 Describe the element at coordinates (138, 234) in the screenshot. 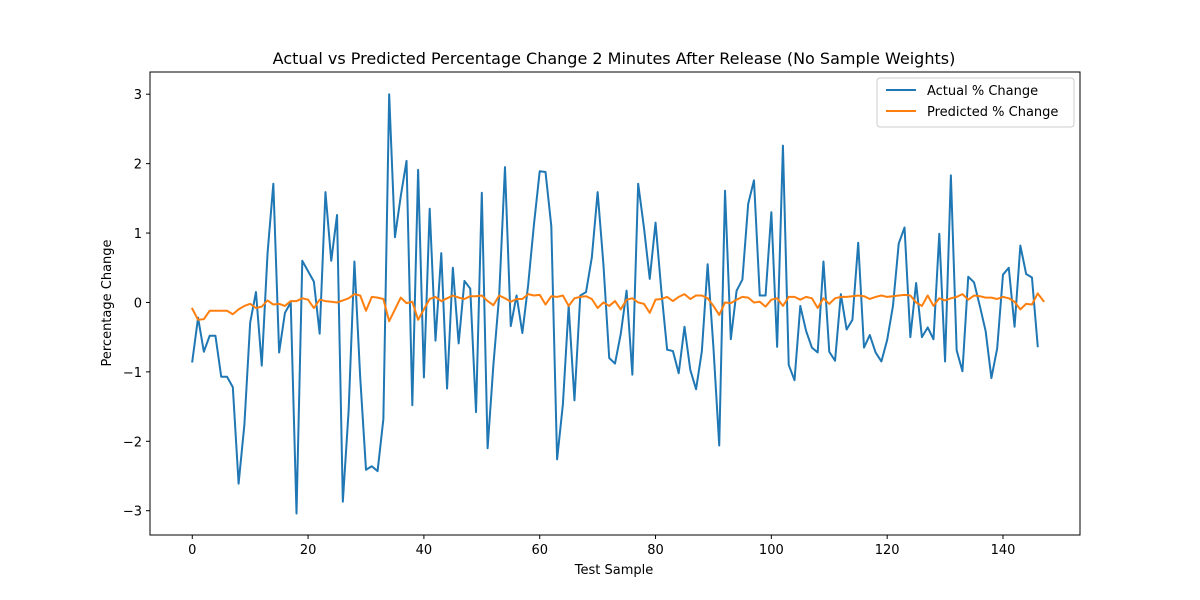

I see `y-tick-label: 1` at that location.